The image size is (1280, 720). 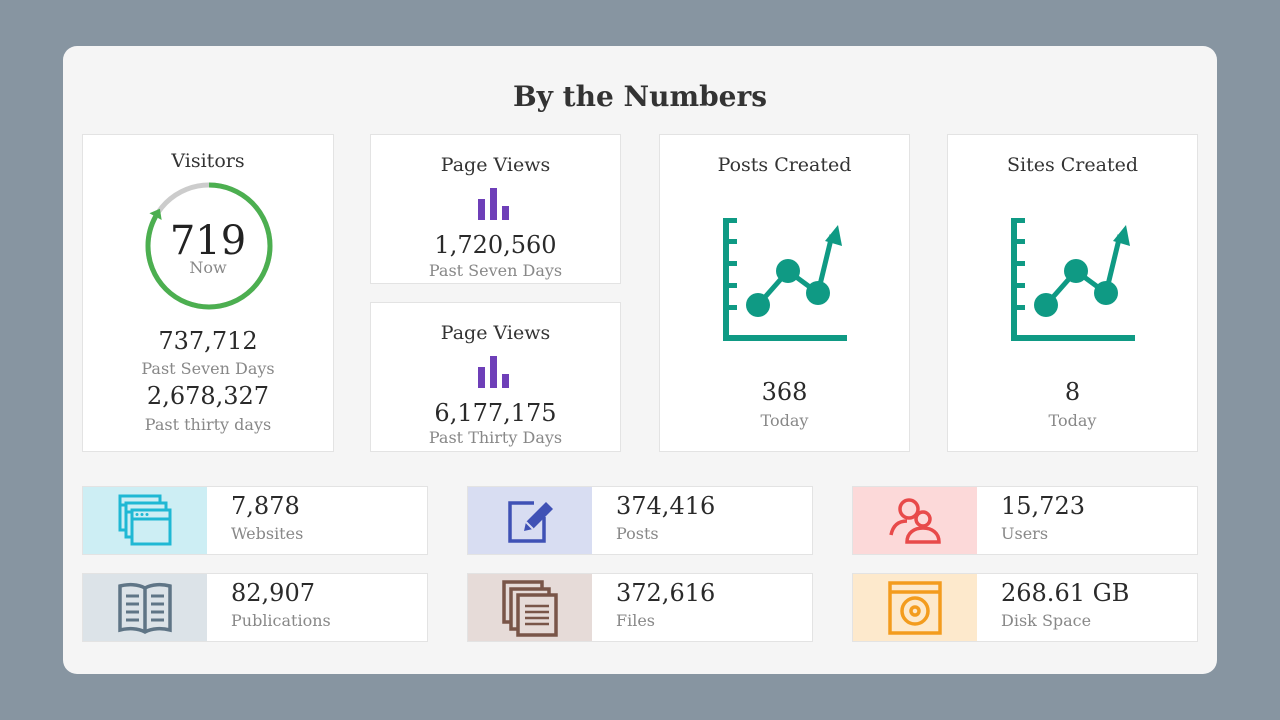 I want to click on page-views-seven-label: Page Views, so click(x=495, y=165).